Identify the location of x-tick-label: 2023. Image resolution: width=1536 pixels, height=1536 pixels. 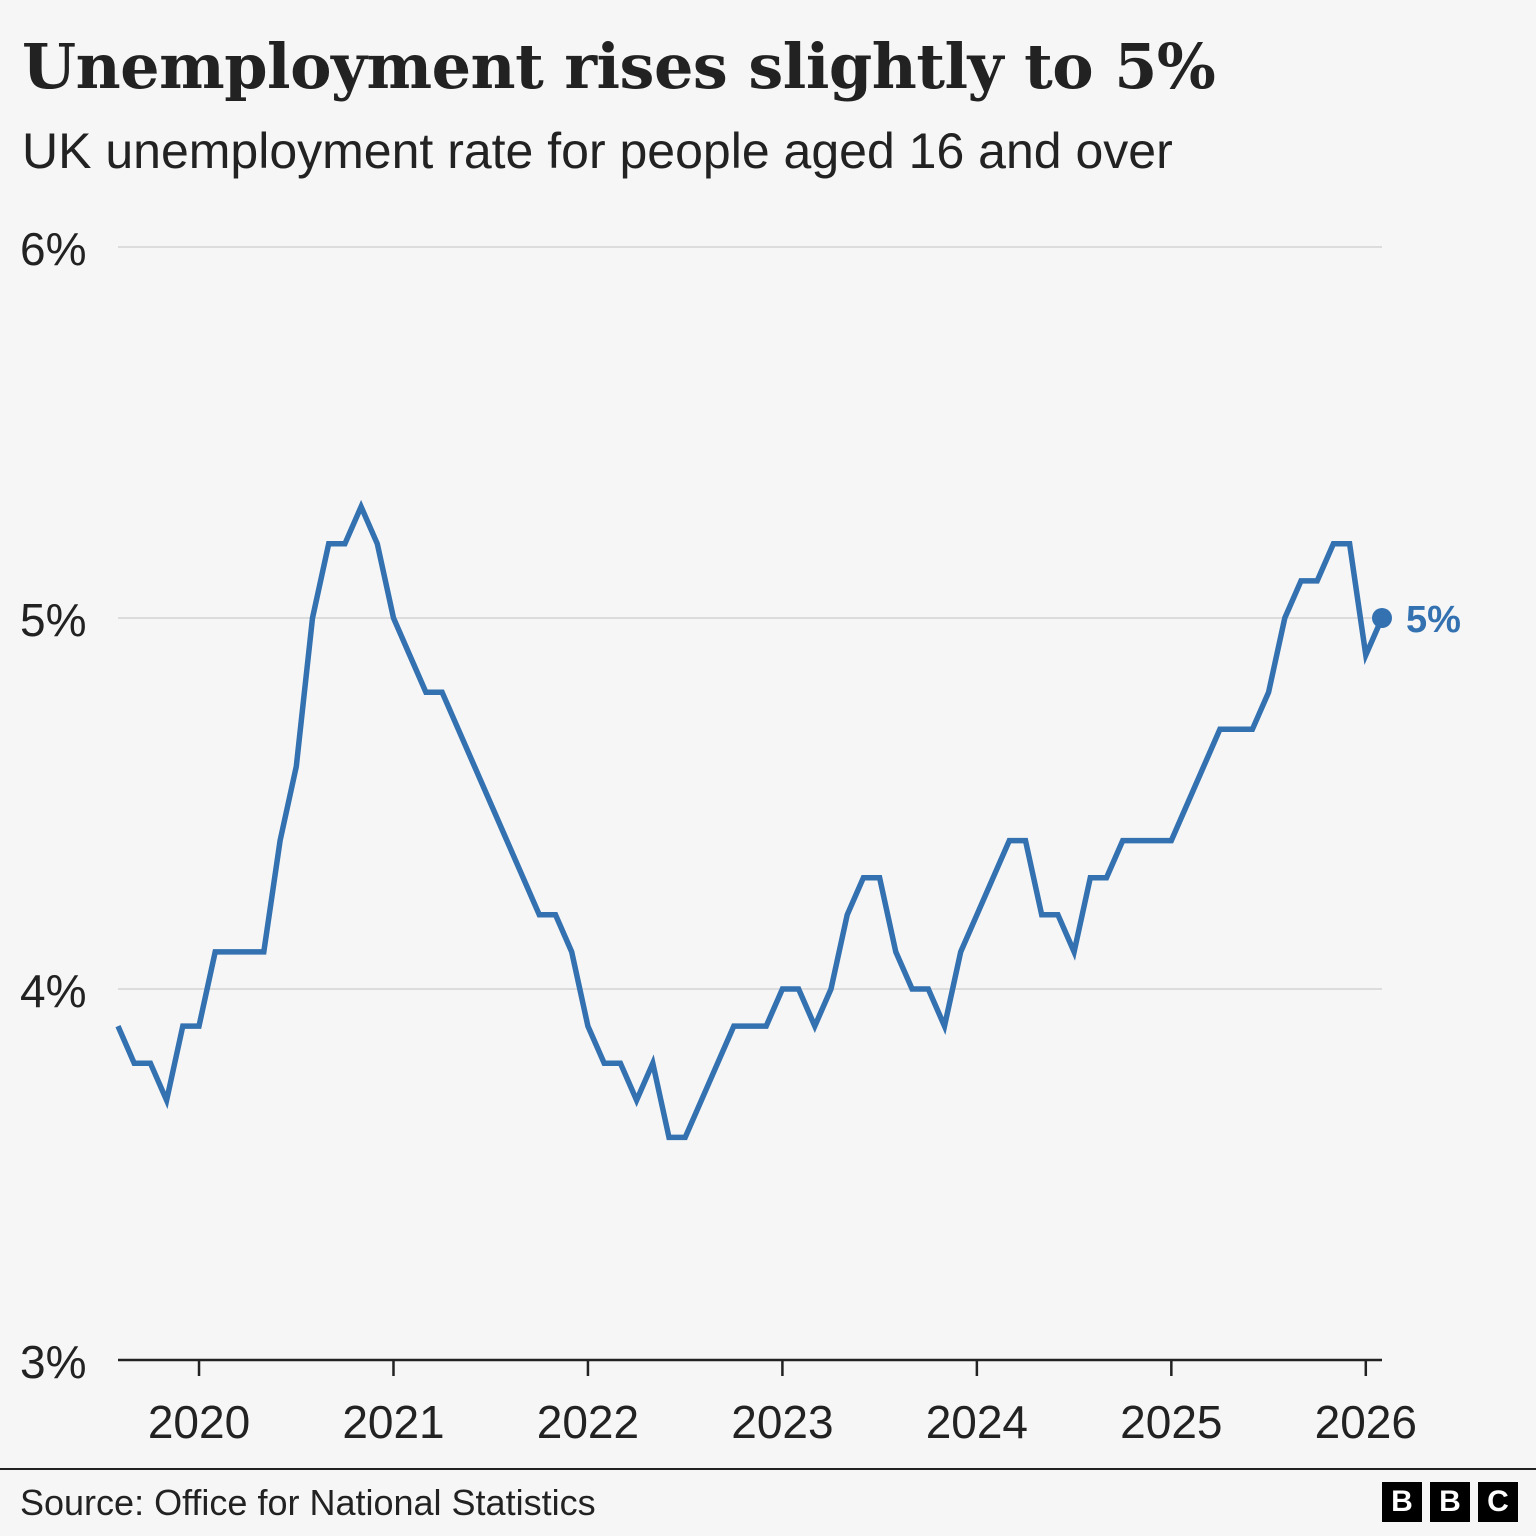
(782, 1422).